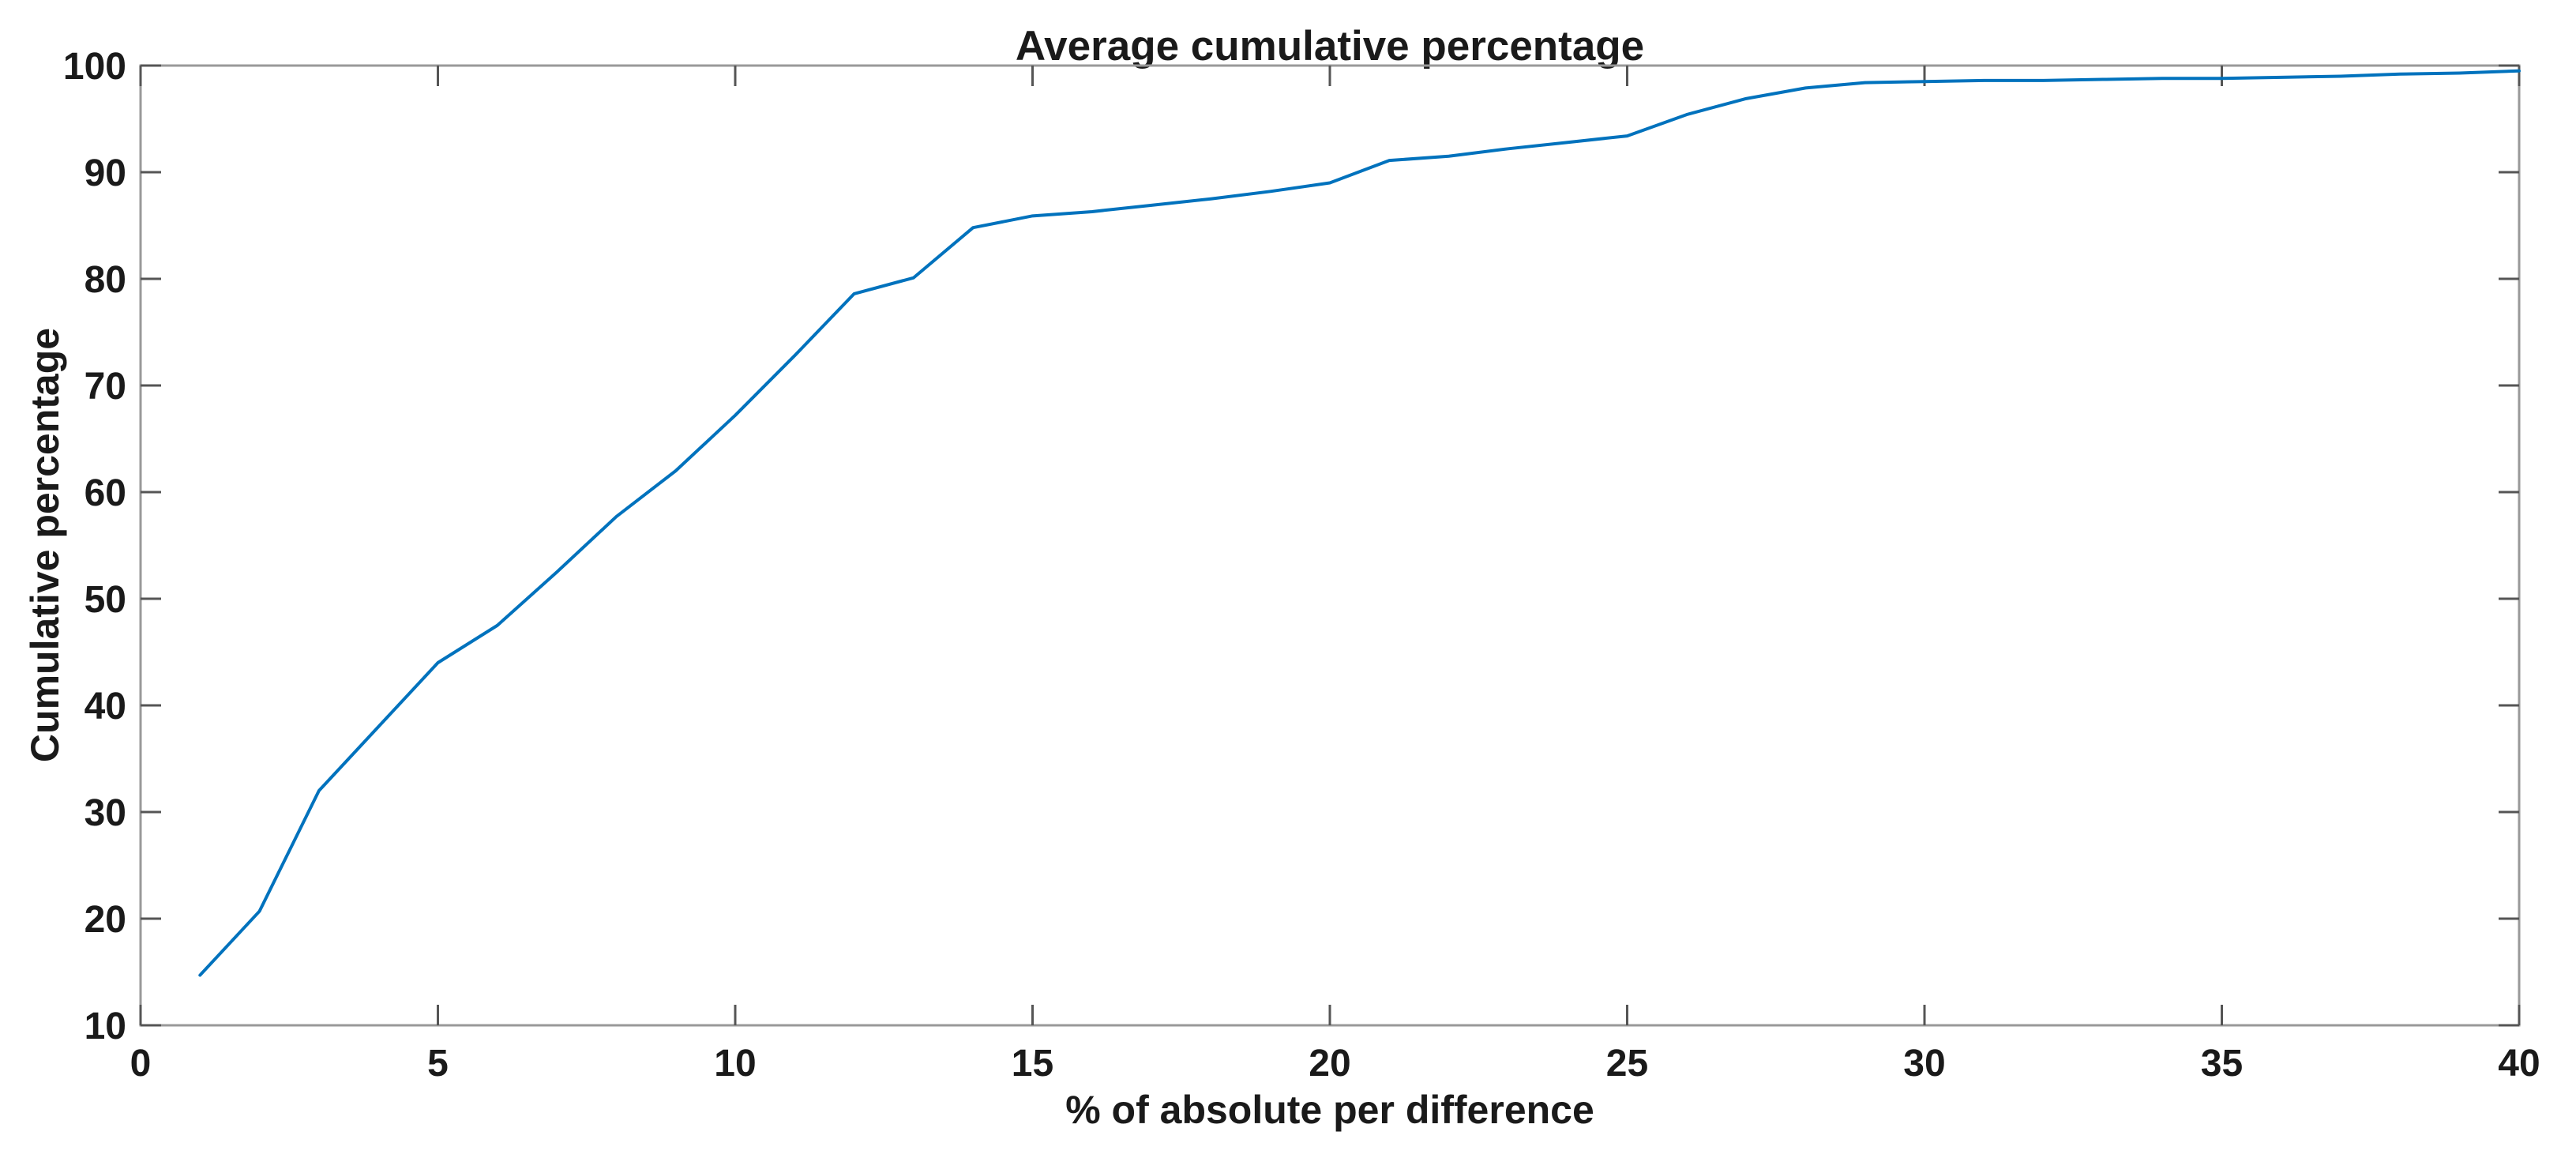 This screenshot has height=1158, width=2576. What do you see at coordinates (105, 173) in the screenshot?
I see `y-tick-label: 90` at bounding box center [105, 173].